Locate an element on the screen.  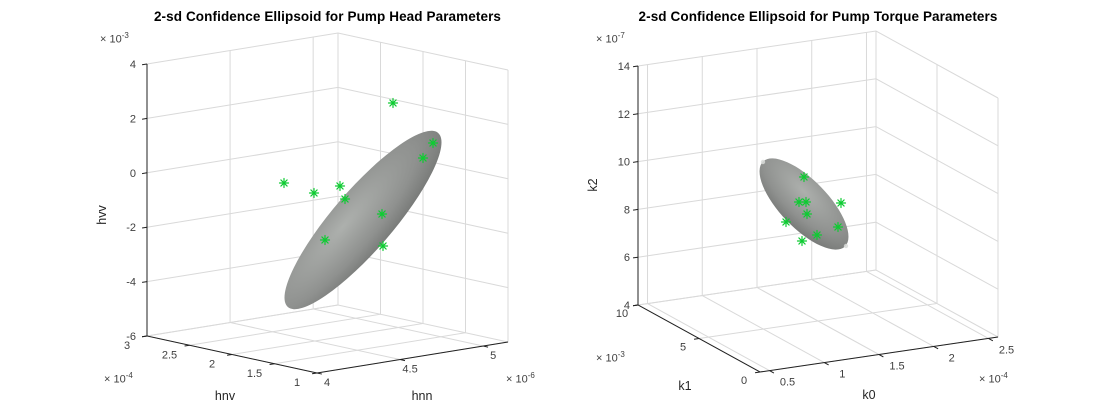
specular-highlight is located at coordinates (846, 246).